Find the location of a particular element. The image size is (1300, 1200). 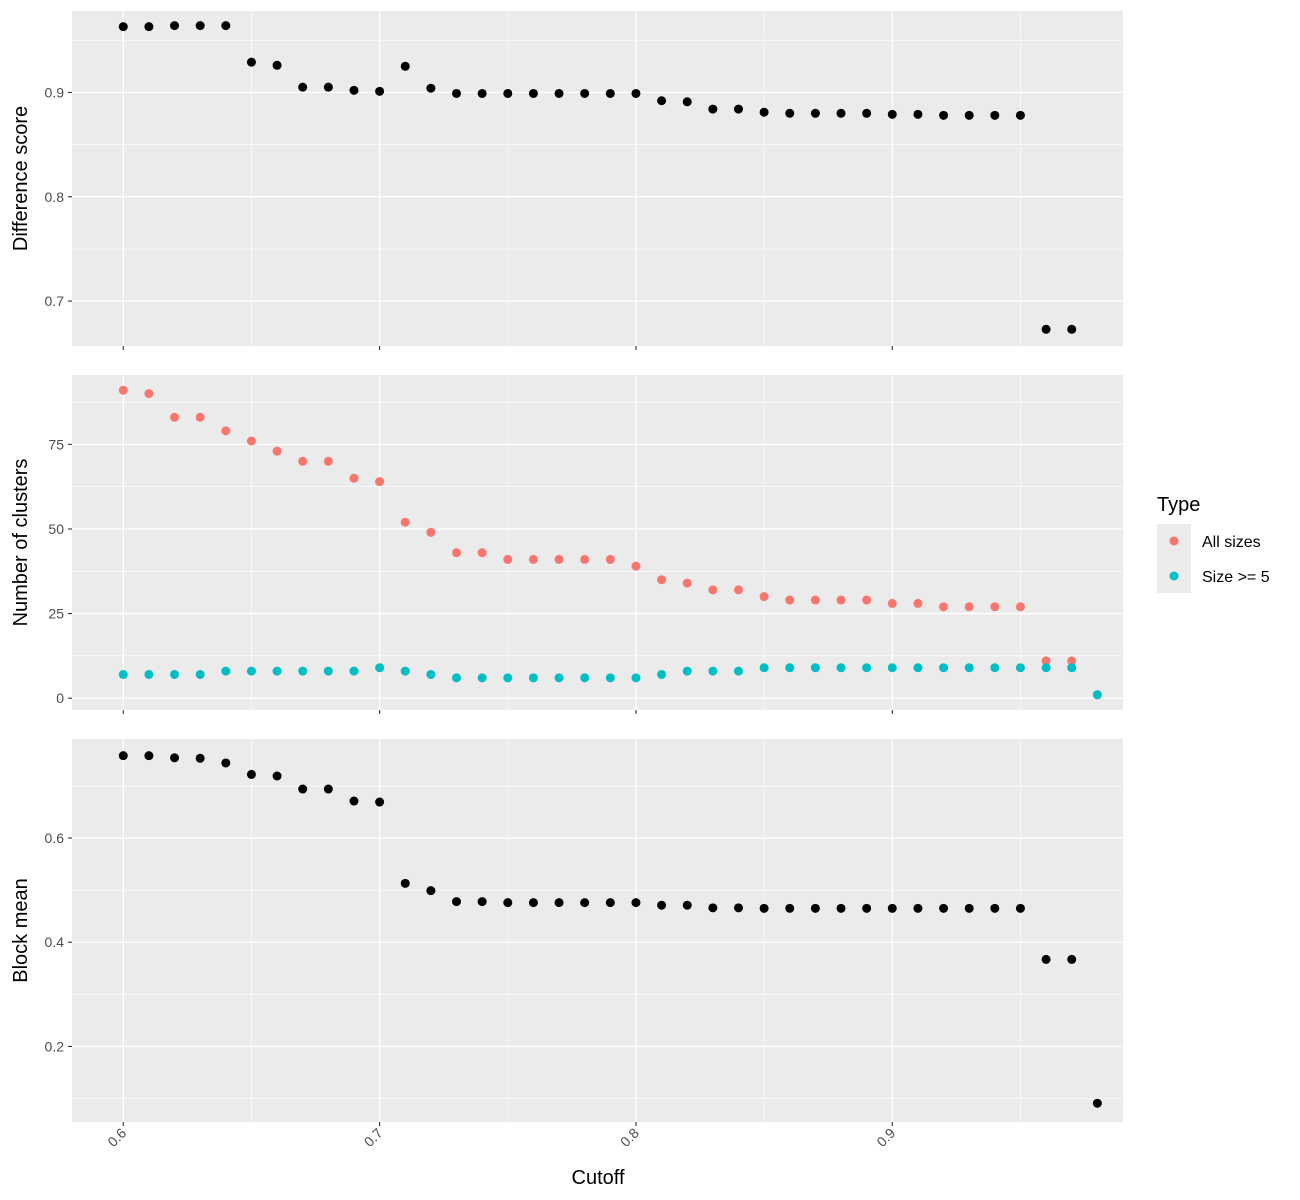

x-tick-label: 0.6 is located at coordinates (116, 1137).